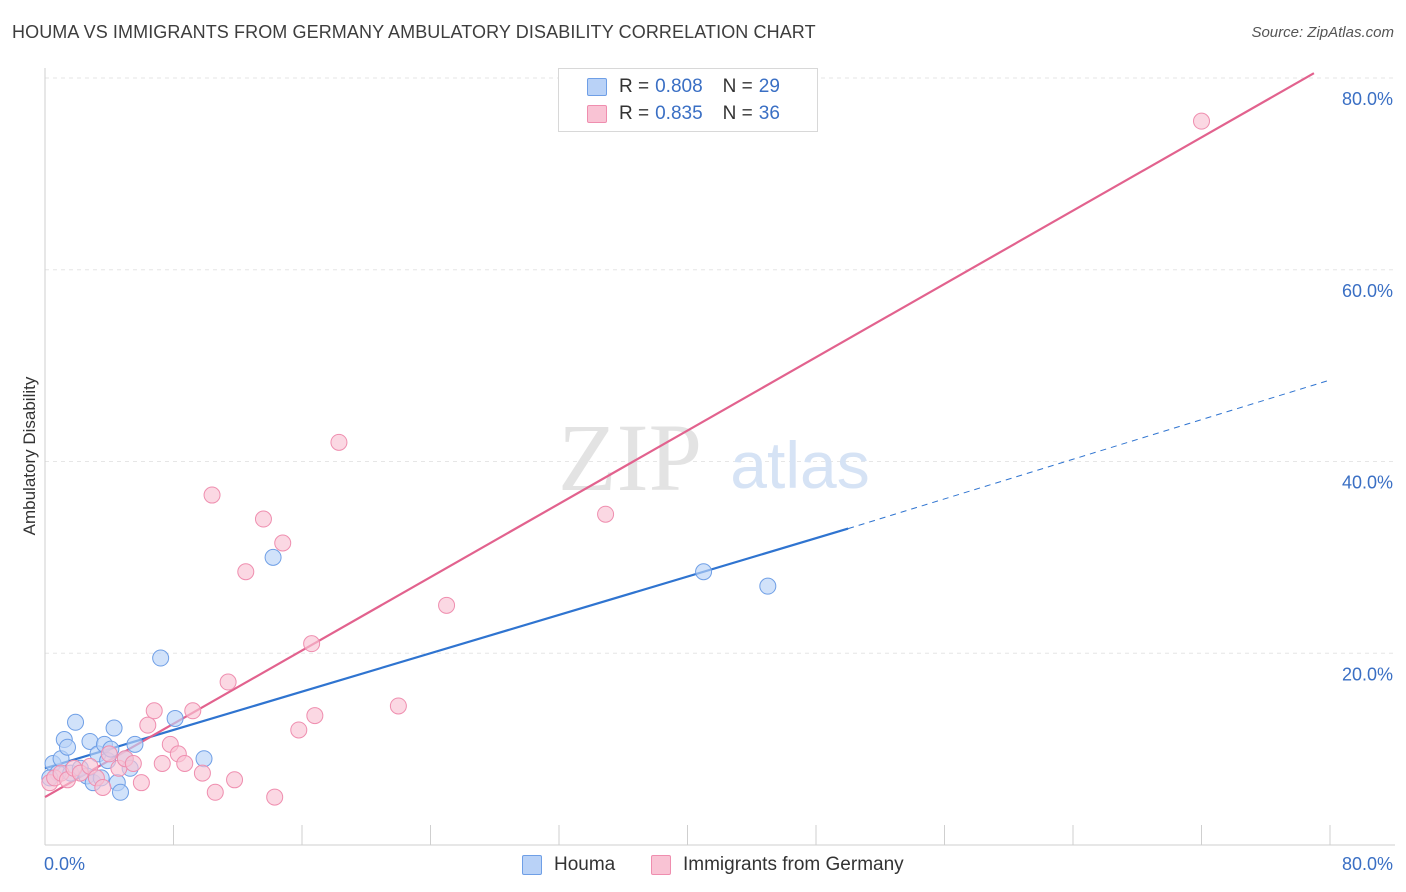 Image resolution: width=1406 pixels, height=892 pixels. I want to click on y-tick-label: 20.0%, so click(1367, 674).